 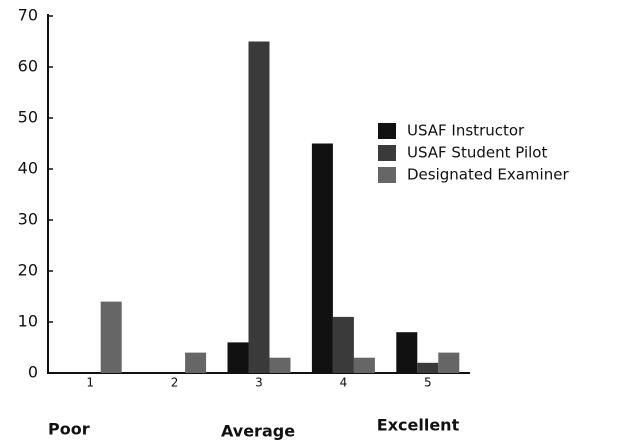 What do you see at coordinates (28, 321) in the screenshot?
I see `y-tick-label: 10` at bounding box center [28, 321].